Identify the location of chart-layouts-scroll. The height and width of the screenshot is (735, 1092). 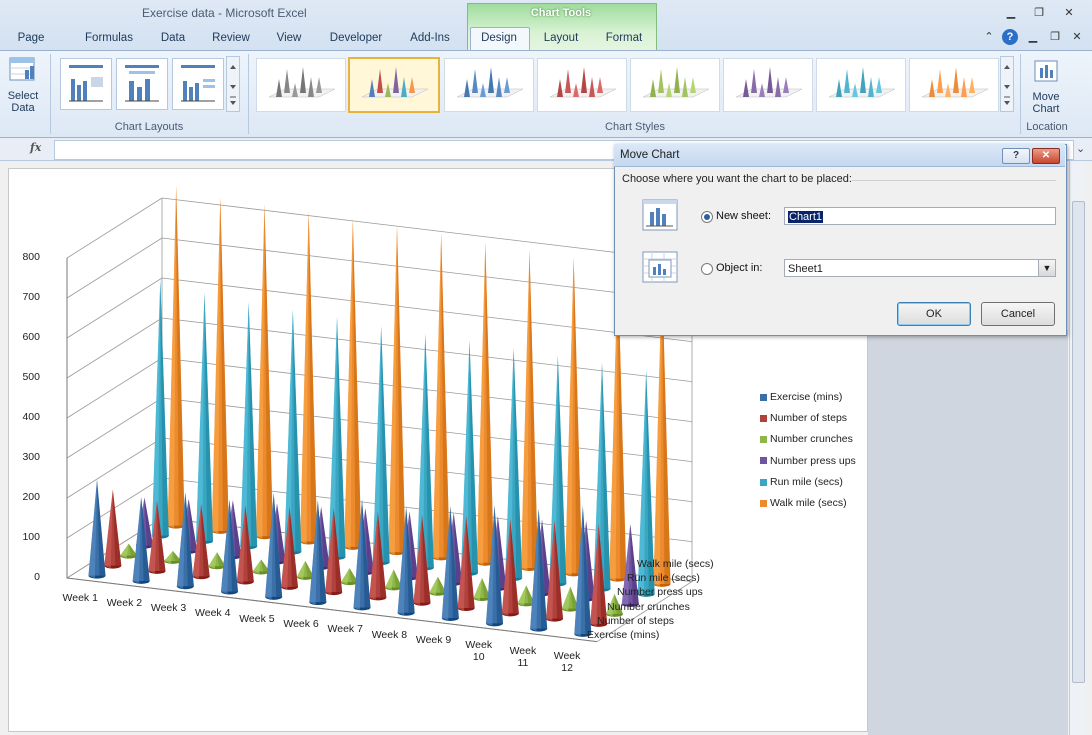
(233, 84).